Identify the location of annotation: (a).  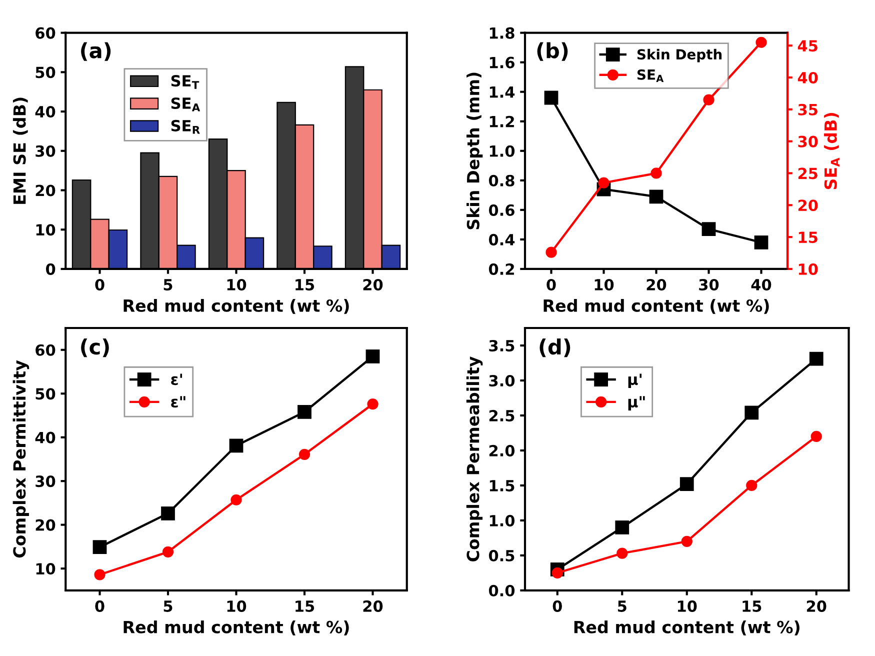
(96, 51).